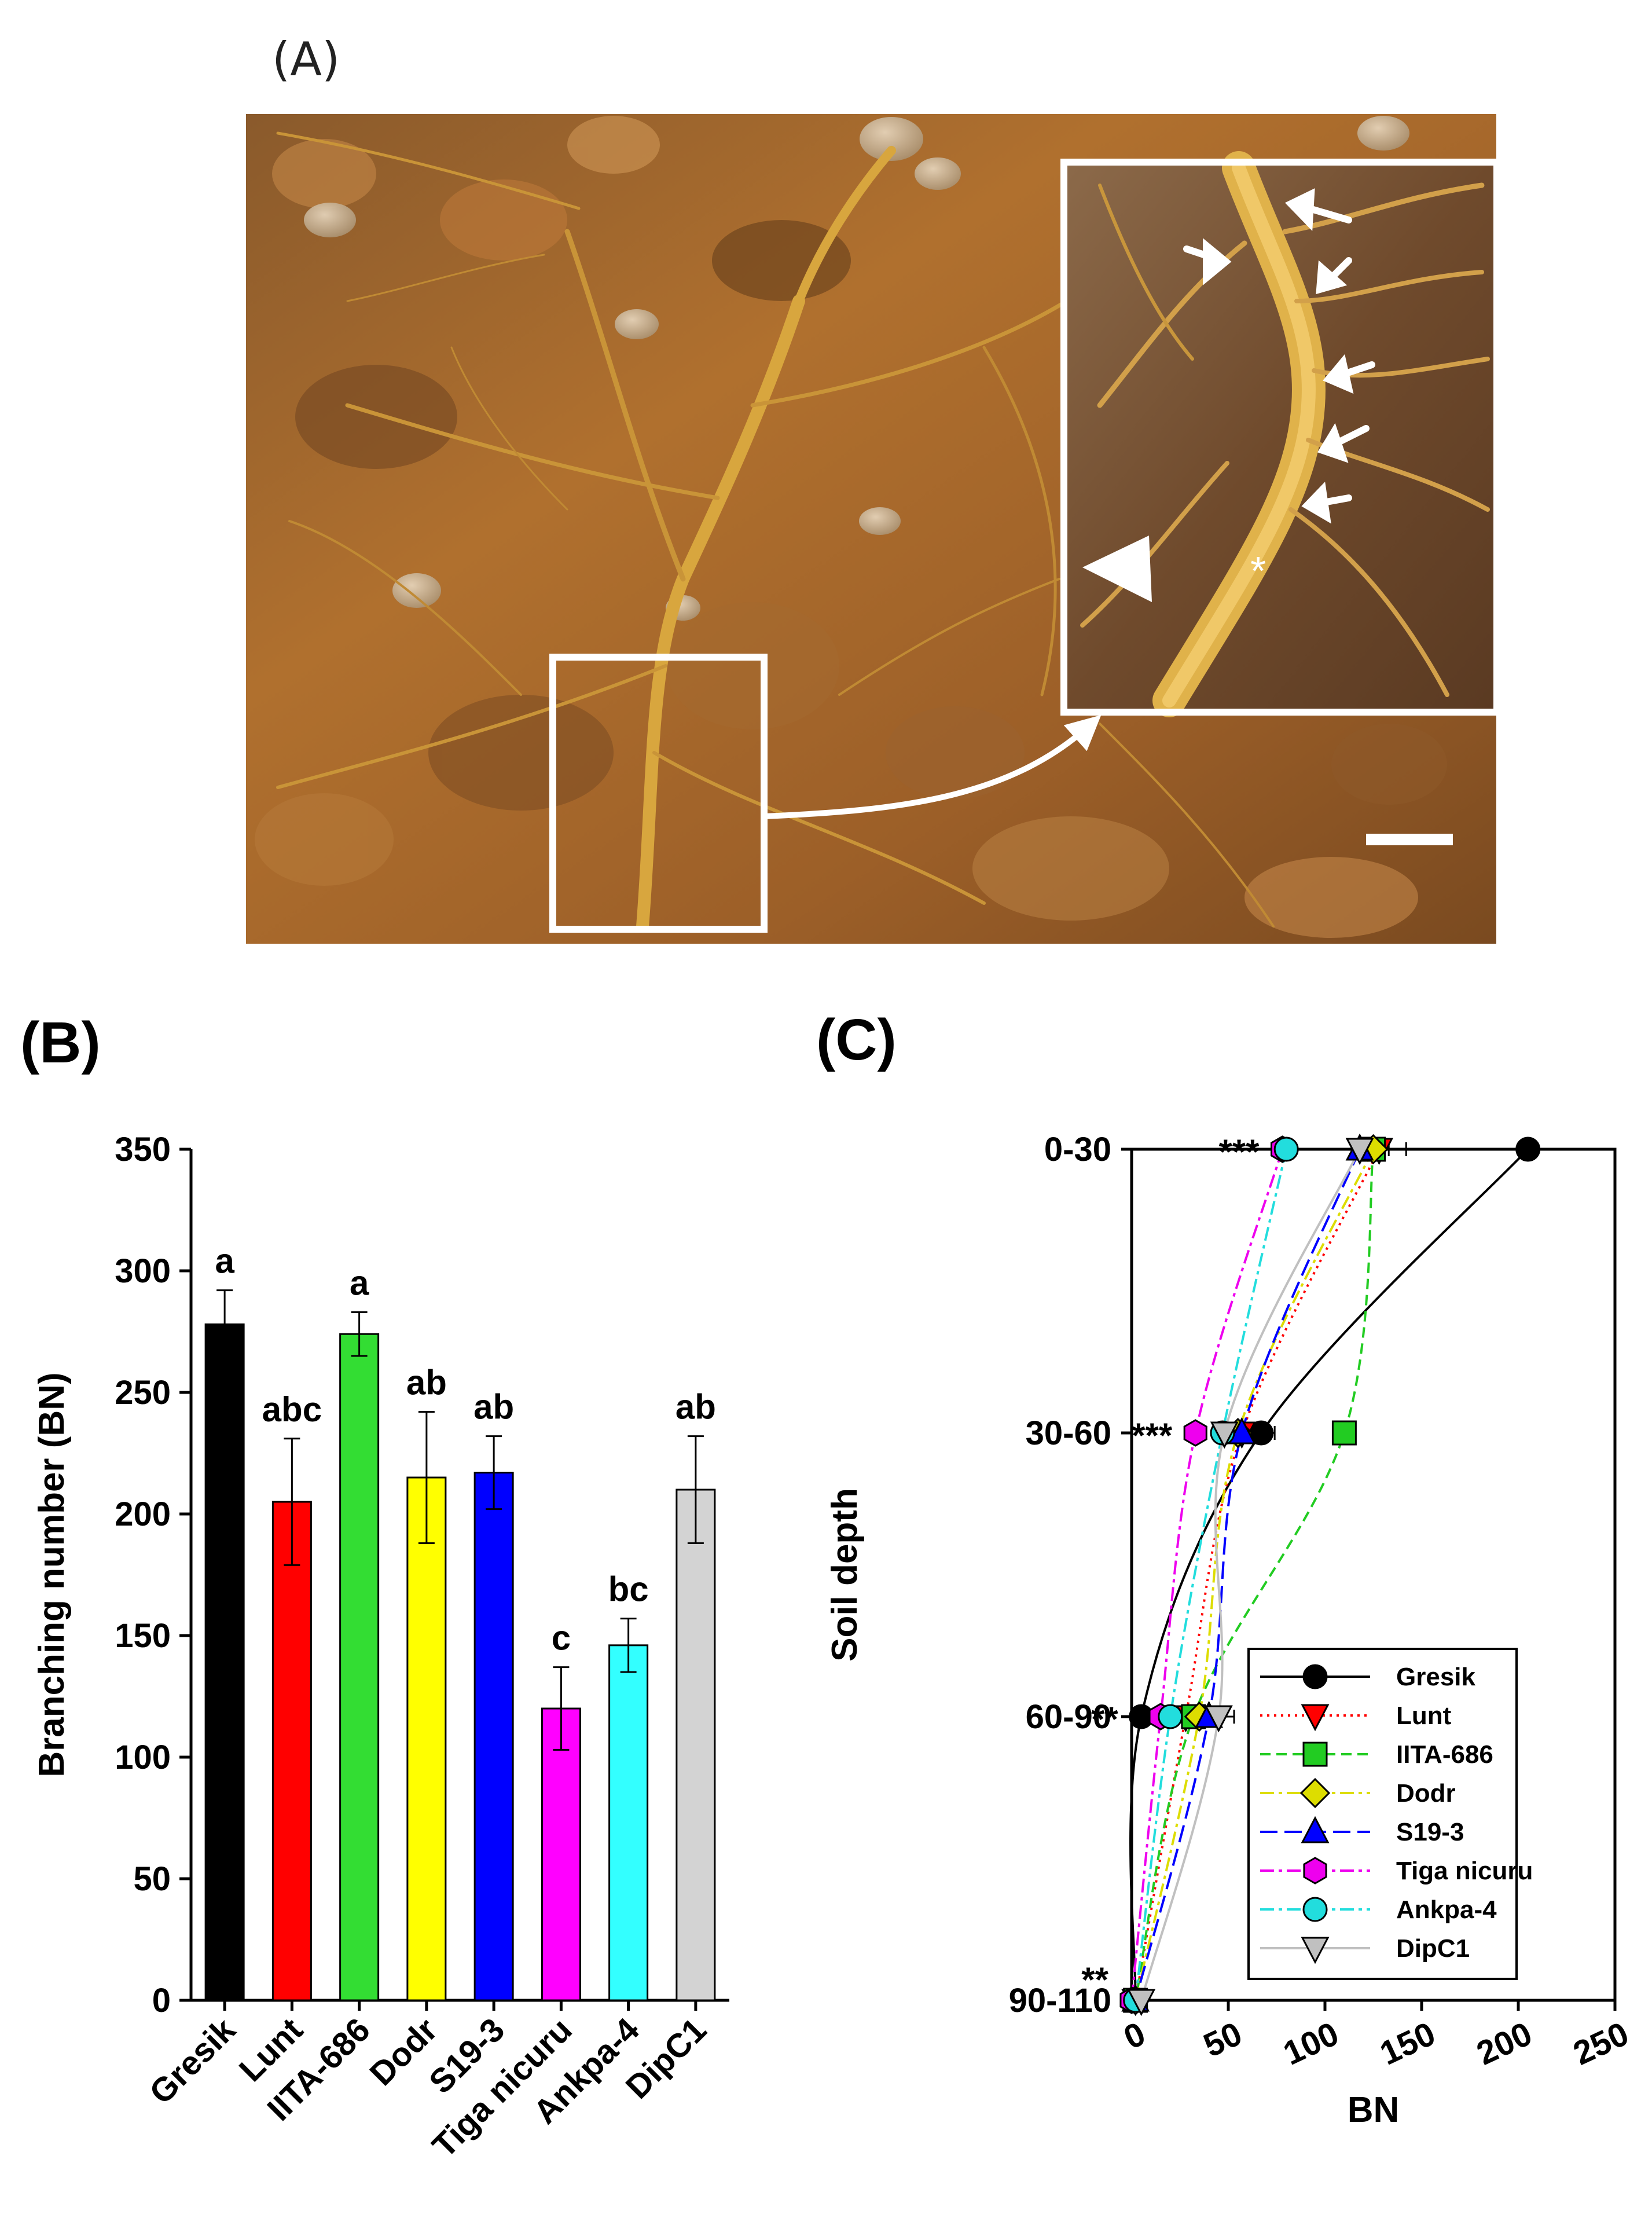 This screenshot has height=2229, width=1652. What do you see at coordinates (143, 1758) in the screenshot?
I see `y-tick-label: 100` at bounding box center [143, 1758].